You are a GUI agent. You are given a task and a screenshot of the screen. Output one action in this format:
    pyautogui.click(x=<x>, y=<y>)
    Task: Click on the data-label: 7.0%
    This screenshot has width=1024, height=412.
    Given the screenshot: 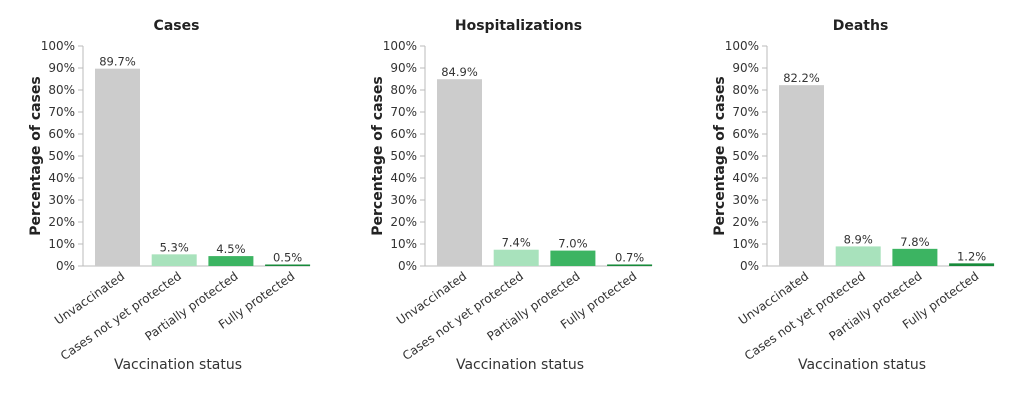 What is the action you would take?
    pyautogui.click(x=572, y=244)
    